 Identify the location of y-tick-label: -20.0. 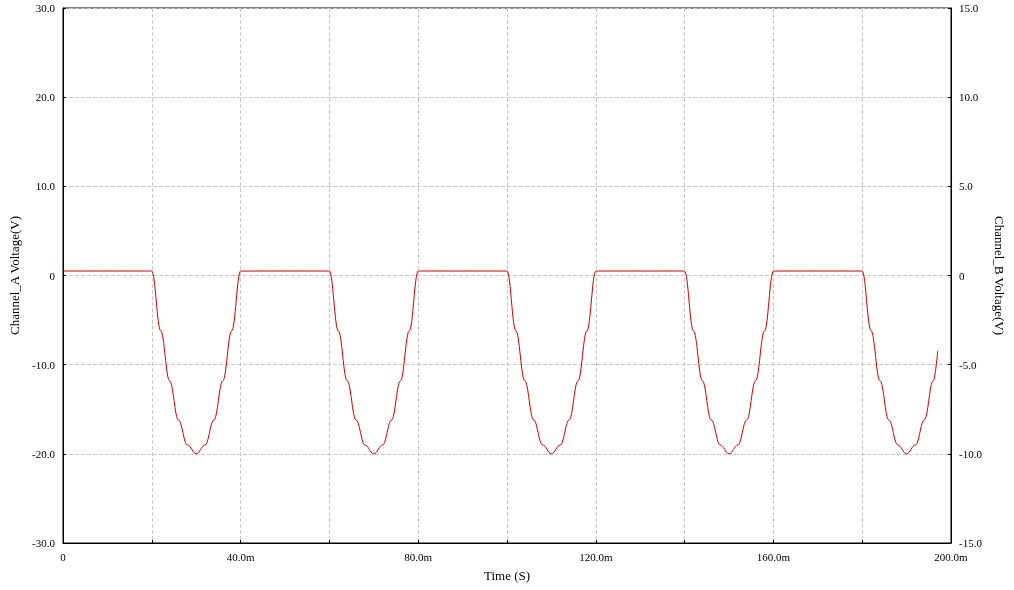
(44, 453).